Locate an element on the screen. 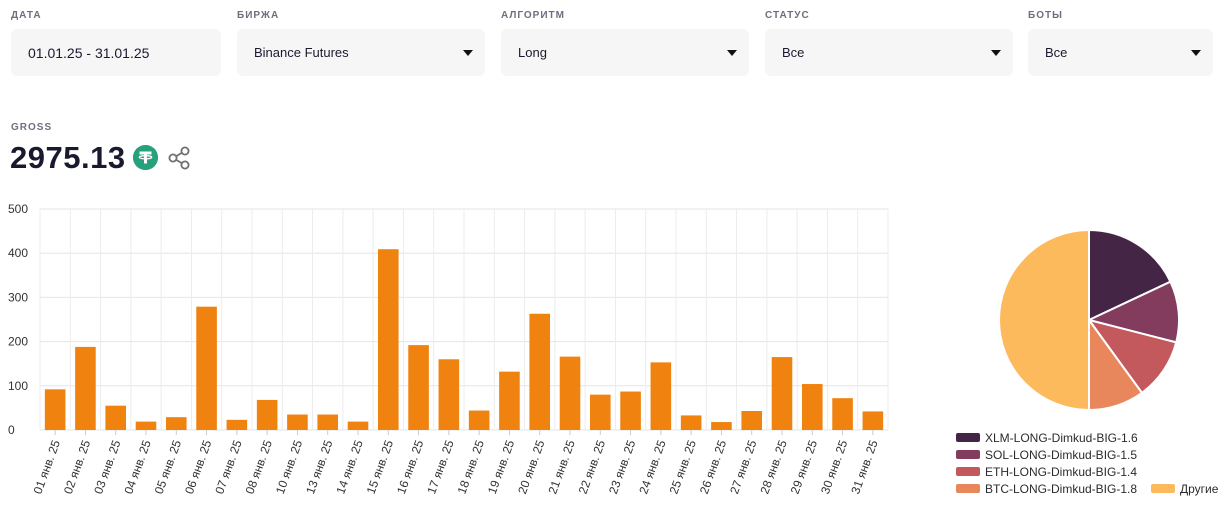 Image resolution: width=1228 pixels, height=513 pixels. x-tick-label: 07 янв. 25 is located at coordinates (228, 467).